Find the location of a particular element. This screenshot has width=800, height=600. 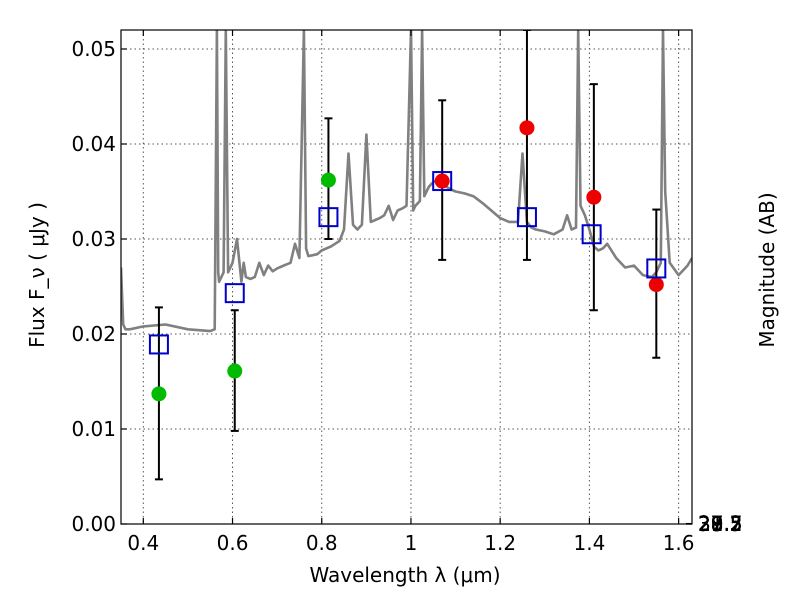

right-tick-label: 27.5 is located at coordinates (720, 524).